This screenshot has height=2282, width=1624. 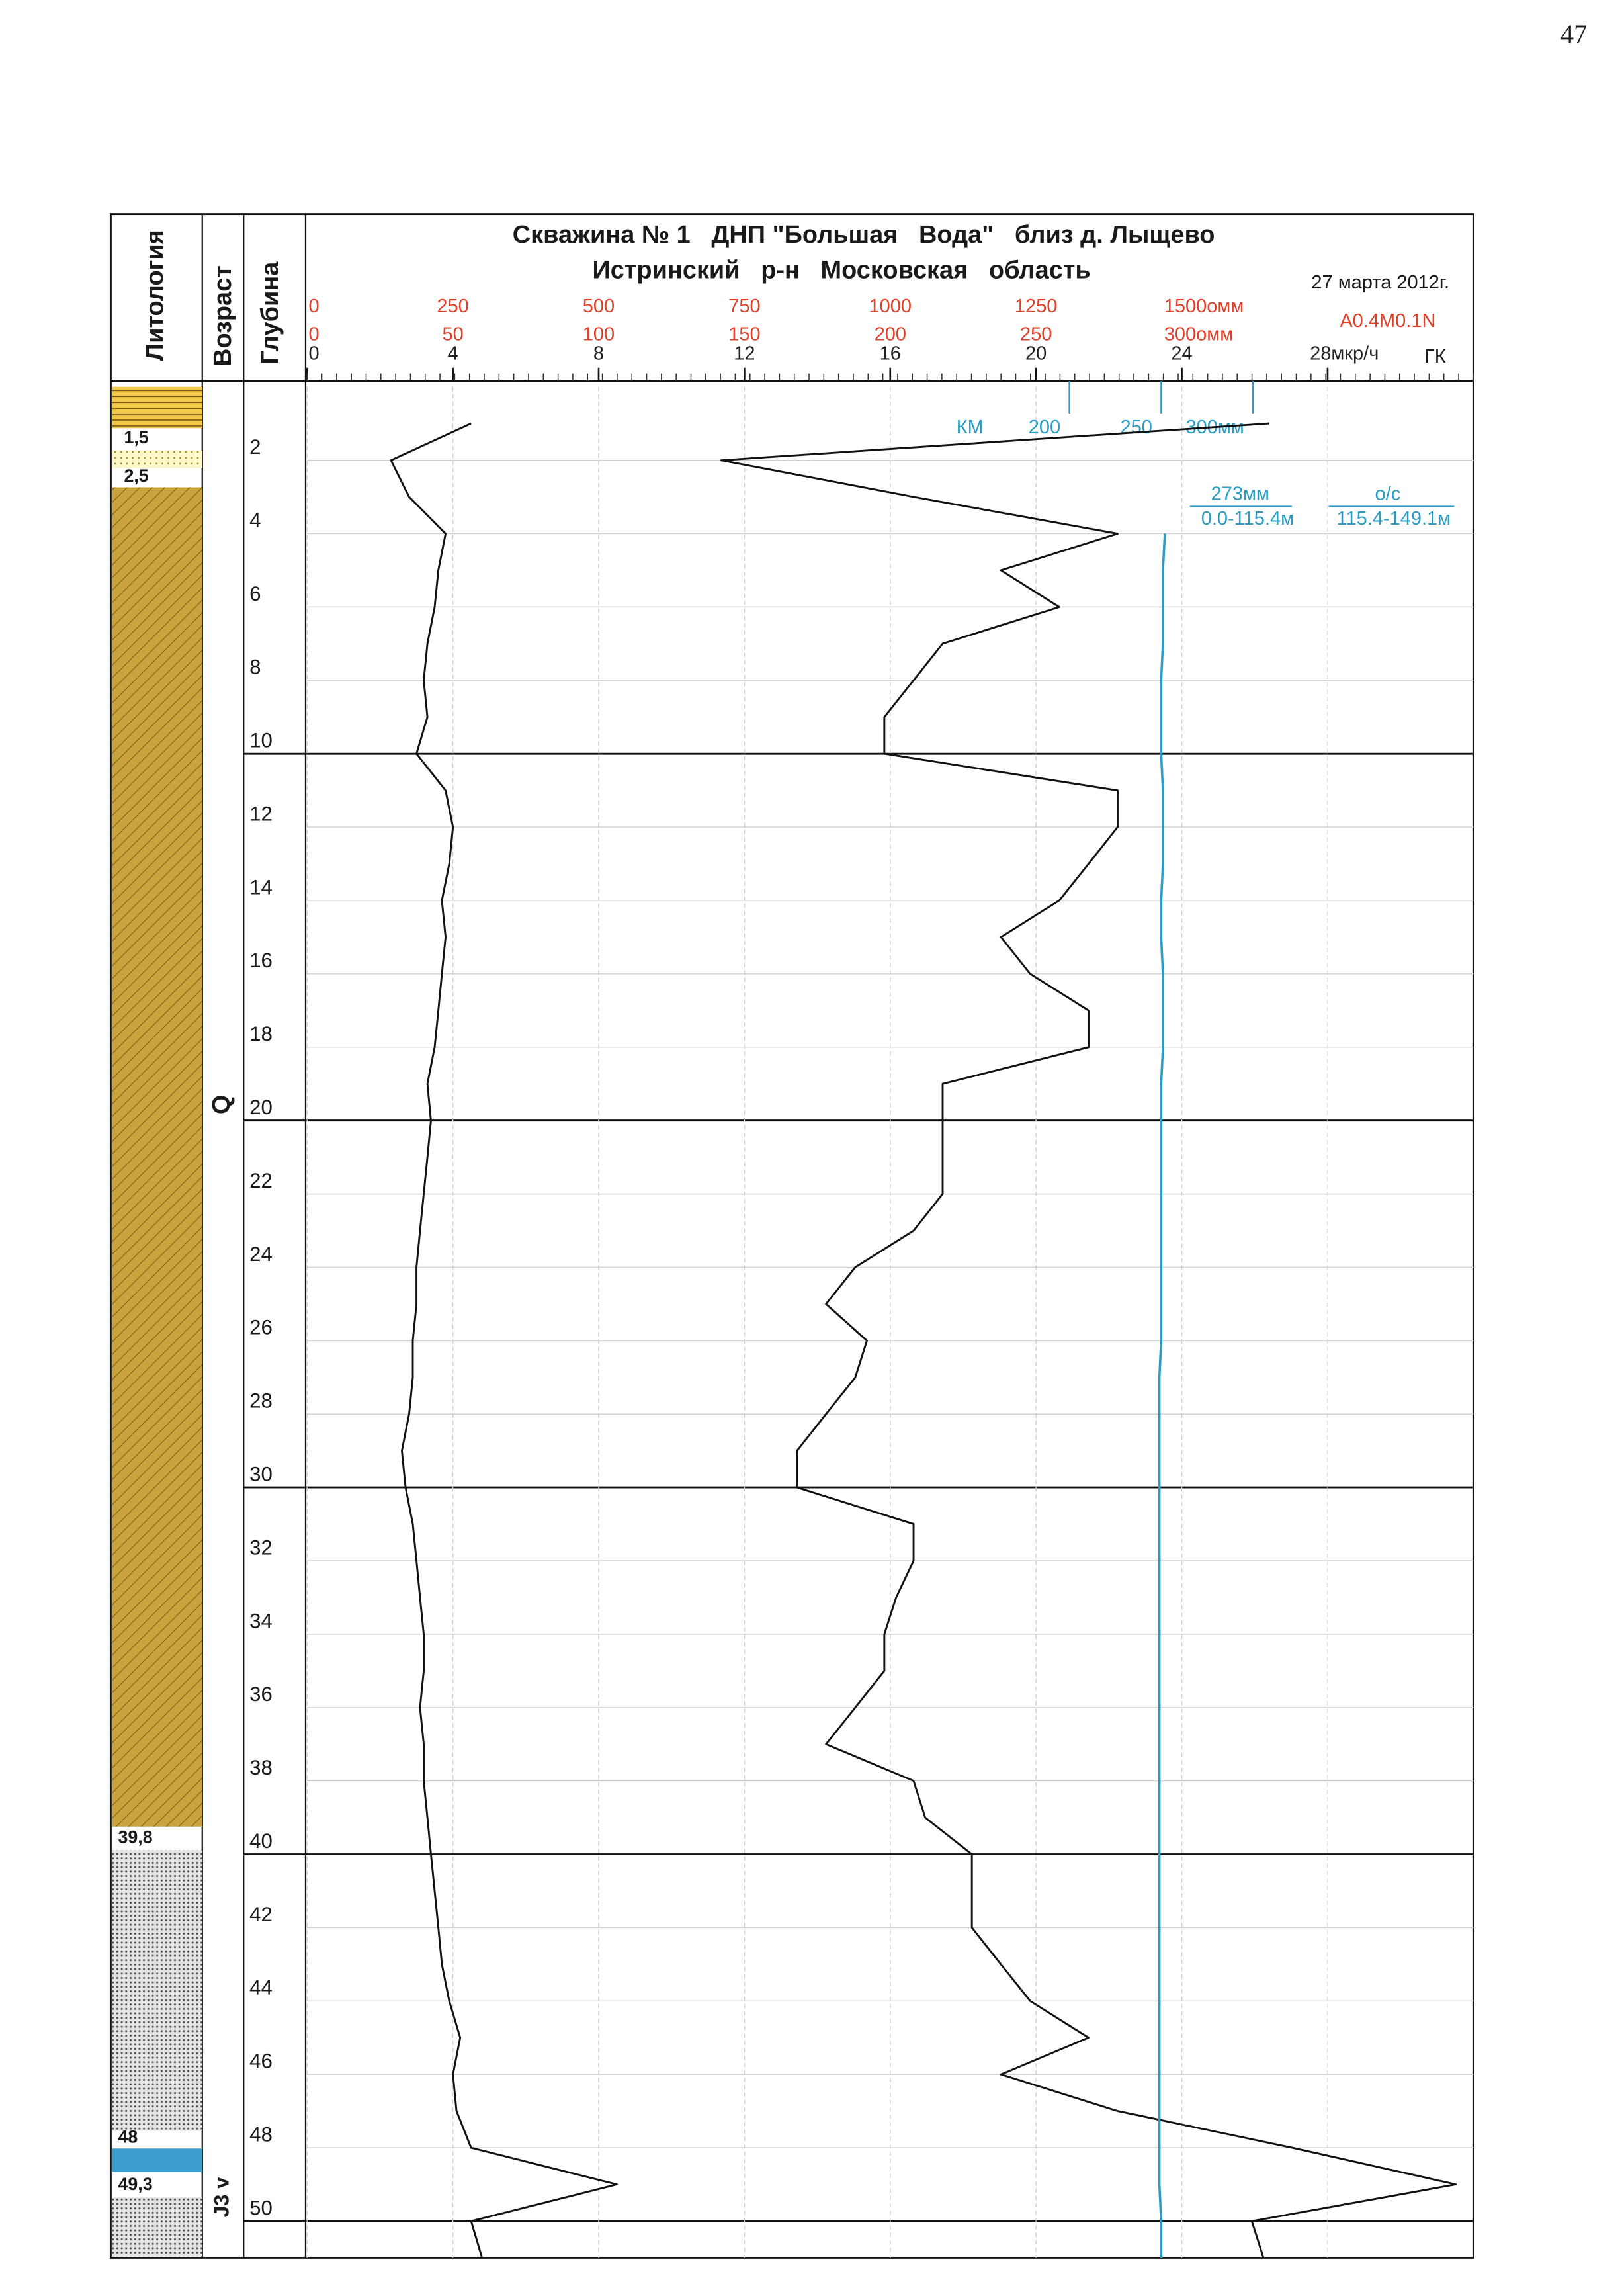 I want to click on scale-label: 24, so click(x=1181, y=353).